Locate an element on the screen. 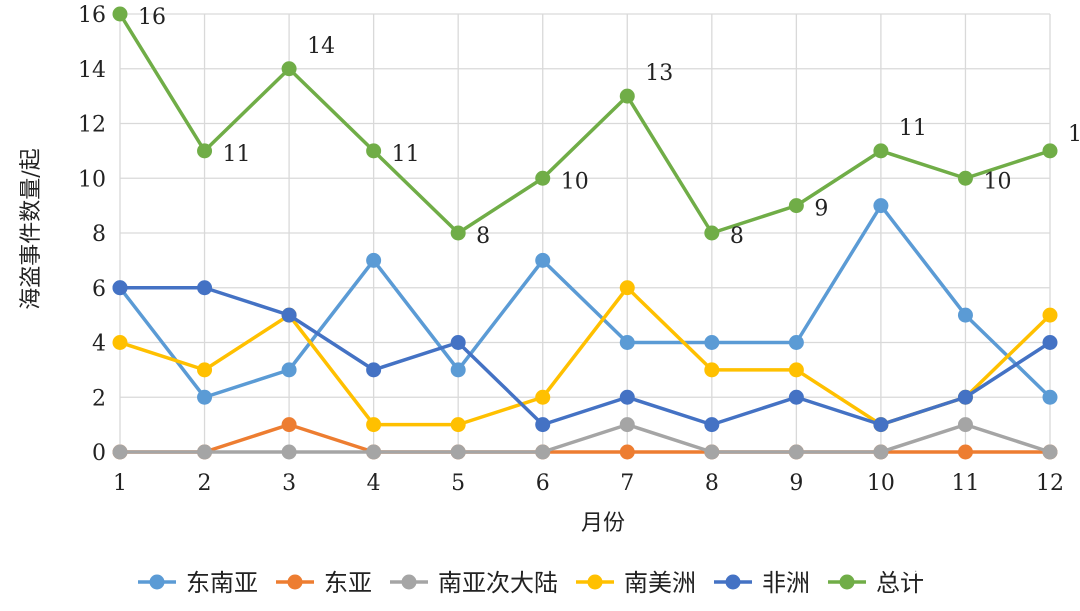 The height and width of the screenshot is (611, 1080). data-label: 13 is located at coordinates (659, 73).